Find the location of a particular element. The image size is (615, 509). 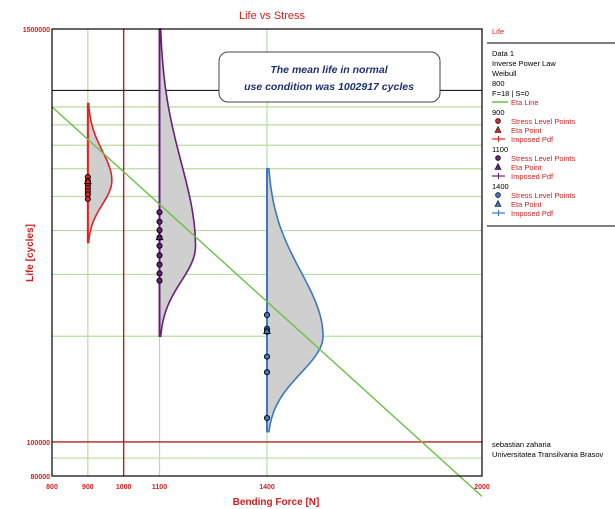

y-tick-100000: 100000 is located at coordinates (38, 443).